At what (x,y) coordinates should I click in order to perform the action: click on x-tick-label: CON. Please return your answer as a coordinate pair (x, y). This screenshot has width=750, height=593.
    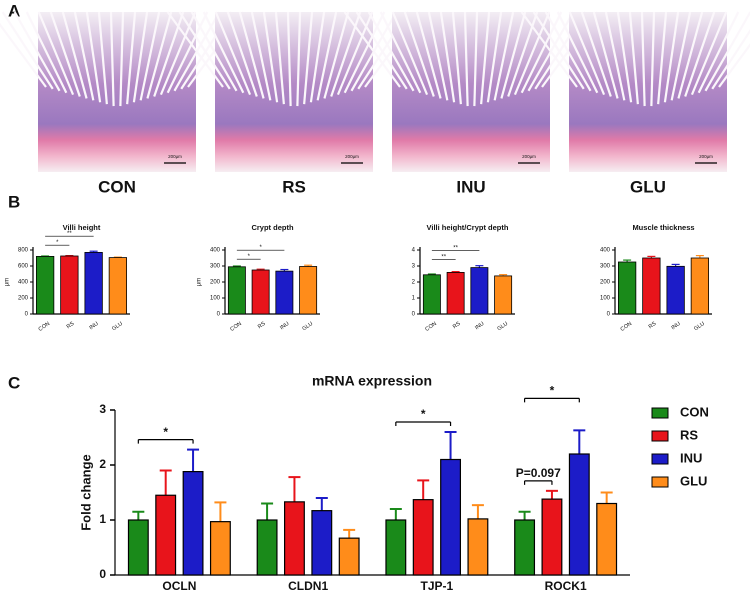
    Looking at the image, I should click on (235, 327).